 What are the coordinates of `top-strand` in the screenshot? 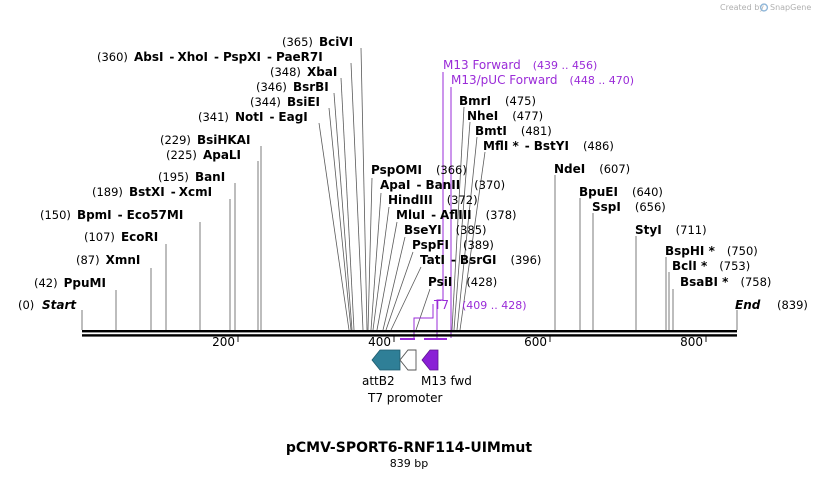 It's located at (409, 331).